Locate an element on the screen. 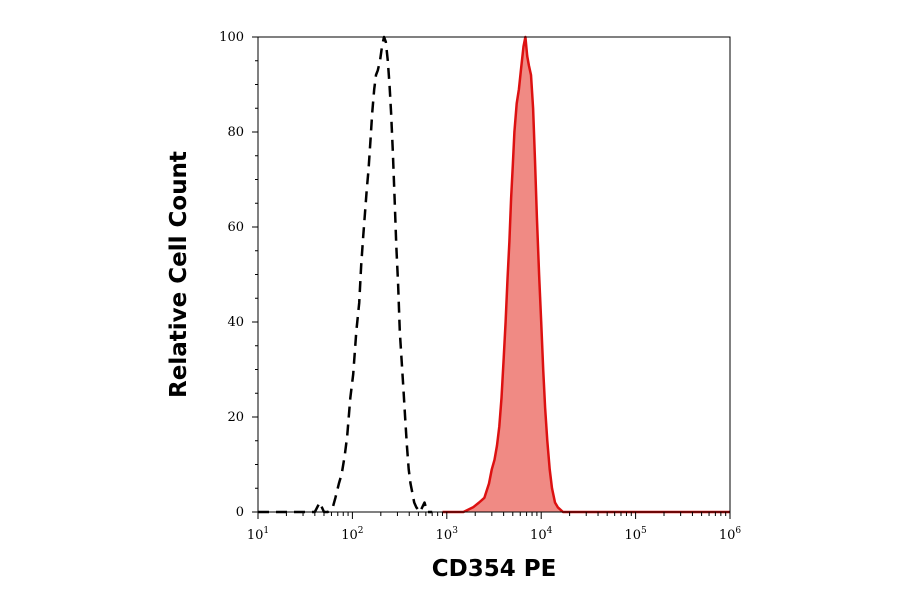 The width and height of the screenshot is (900, 594). y-tick-label-0: 0 is located at coordinates (240, 512).